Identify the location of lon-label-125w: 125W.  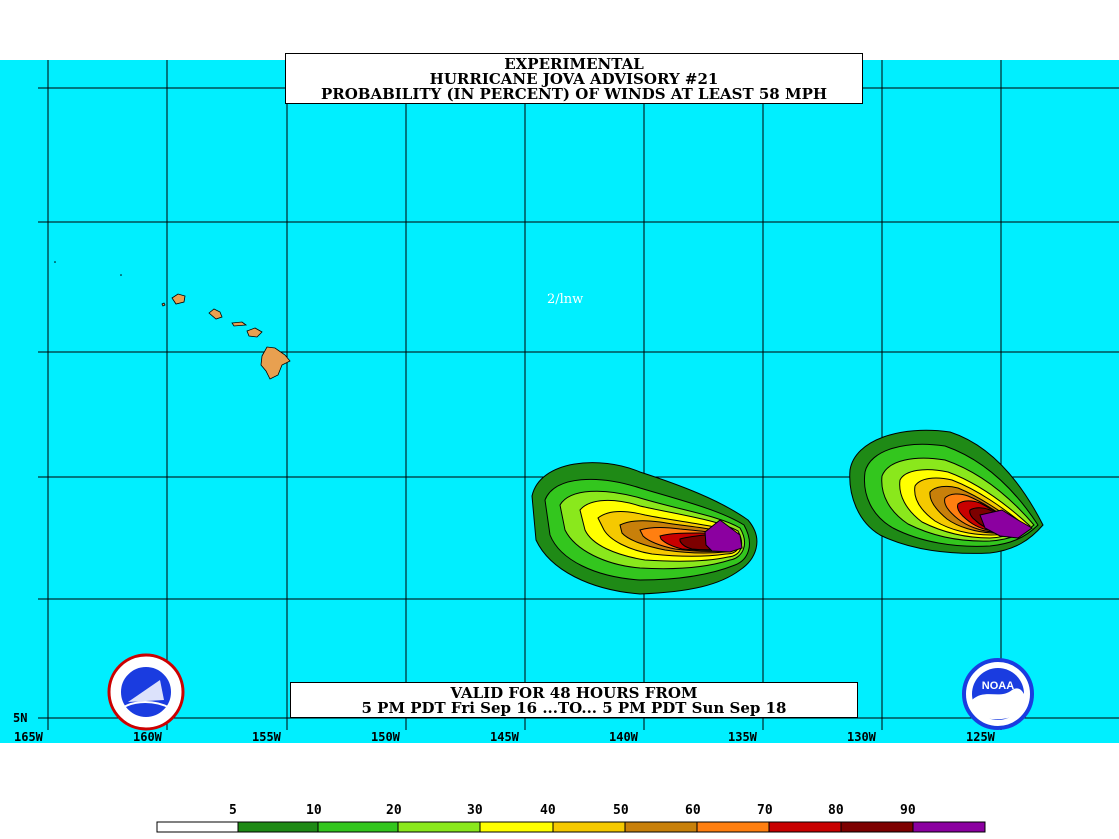
(980, 737).